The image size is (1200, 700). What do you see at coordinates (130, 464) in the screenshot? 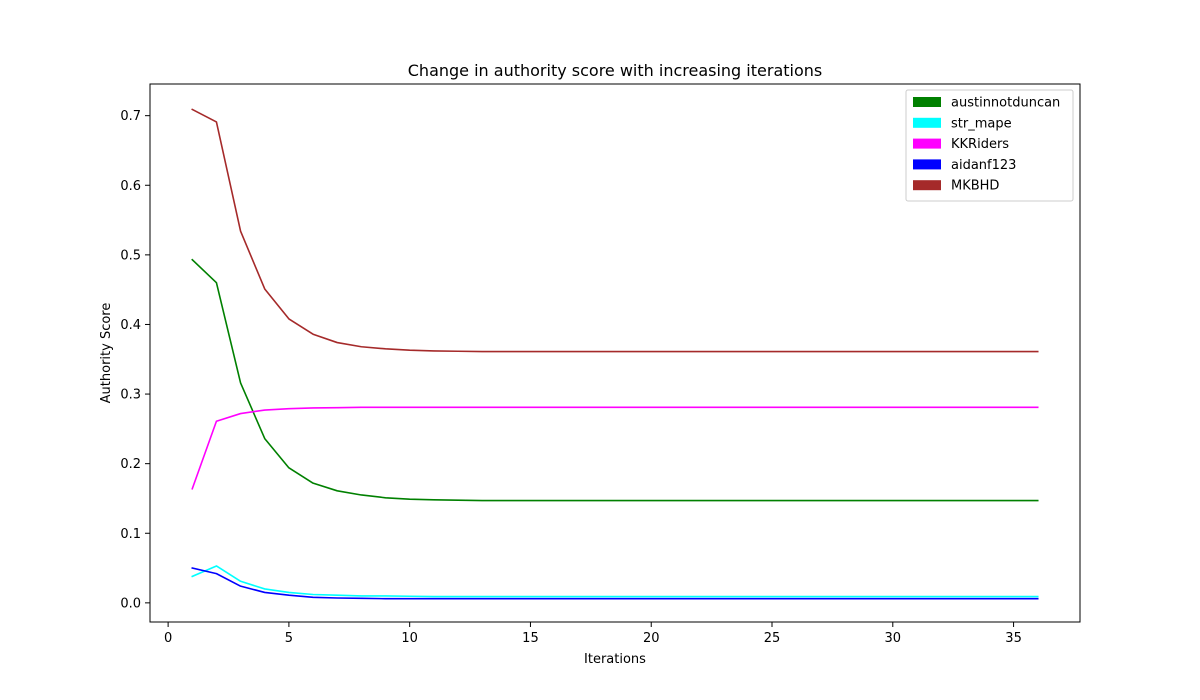
I see `y-tick-label: 0.2` at bounding box center [130, 464].